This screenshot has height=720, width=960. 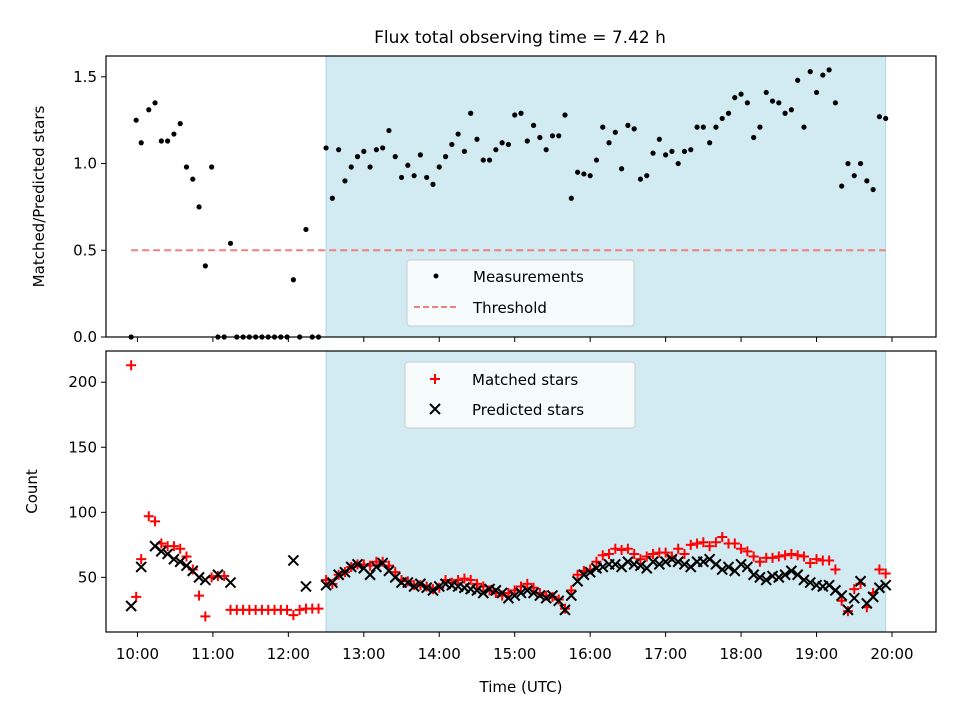 I want to click on legend-predicted-label: Predicted stars, so click(x=528, y=410).